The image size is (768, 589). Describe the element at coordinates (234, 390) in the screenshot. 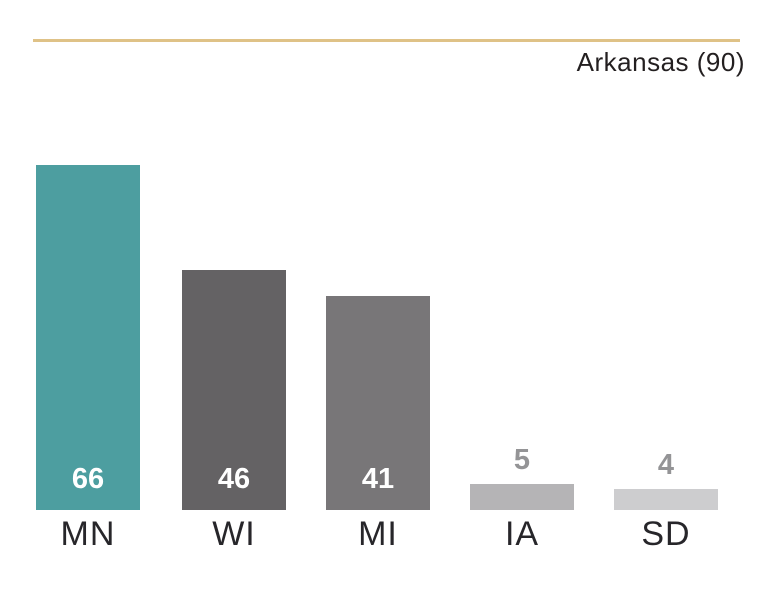

I see `bar-wi` at that location.